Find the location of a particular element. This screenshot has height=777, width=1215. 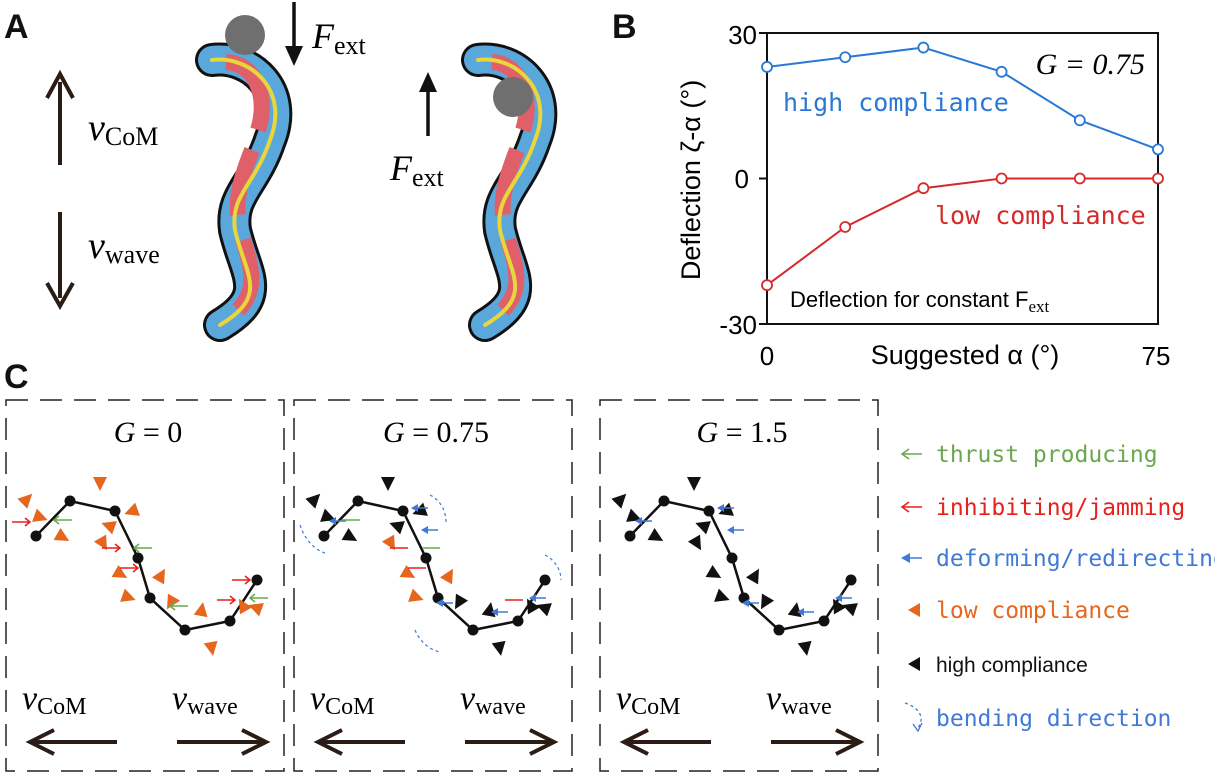

legend-item-bending: bending direction is located at coordinates (1037, 717).